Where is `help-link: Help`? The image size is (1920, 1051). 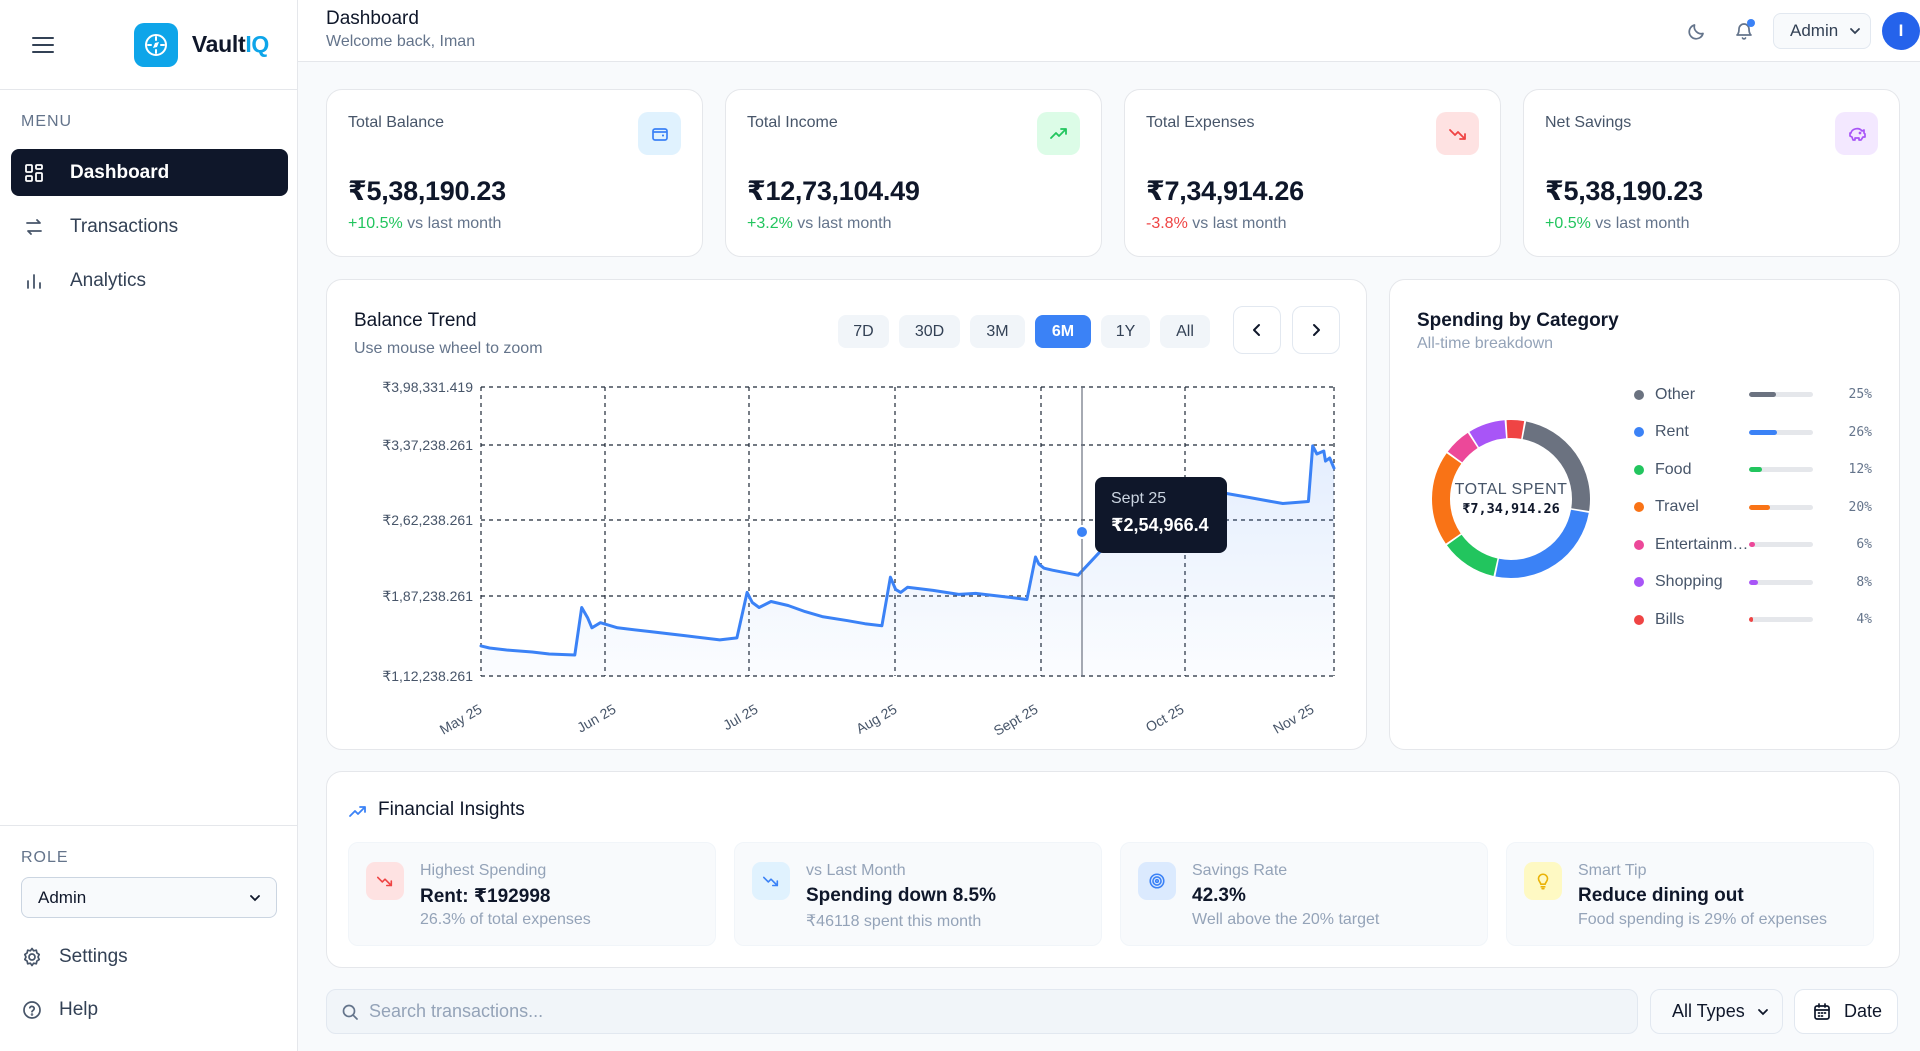
help-link: Help is located at coordinates (59, 1010).